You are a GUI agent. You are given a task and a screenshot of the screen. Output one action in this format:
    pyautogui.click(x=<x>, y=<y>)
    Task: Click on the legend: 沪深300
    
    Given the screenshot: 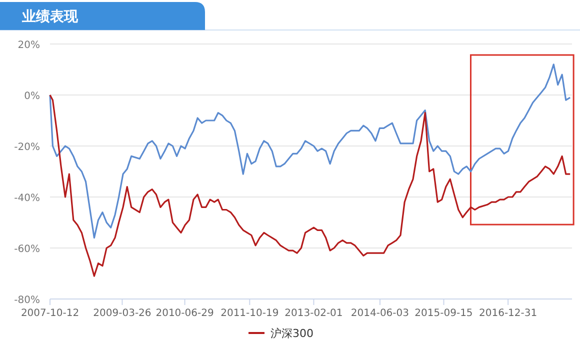 What is the action you would take?
    pyautogui.click(x=281, y=333)
    